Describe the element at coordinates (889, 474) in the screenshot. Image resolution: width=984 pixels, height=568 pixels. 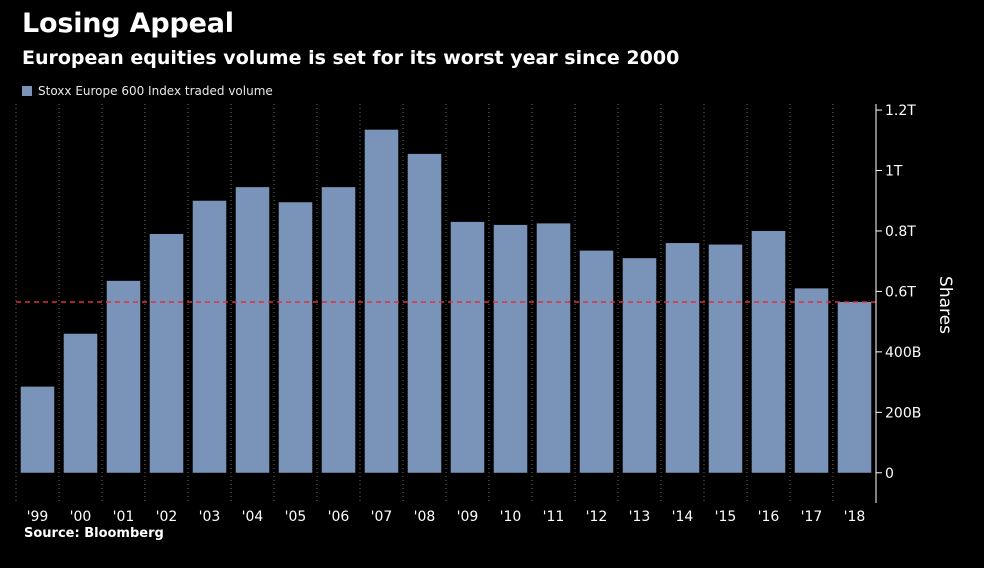
I see `y-tick-label: 0` at that location.